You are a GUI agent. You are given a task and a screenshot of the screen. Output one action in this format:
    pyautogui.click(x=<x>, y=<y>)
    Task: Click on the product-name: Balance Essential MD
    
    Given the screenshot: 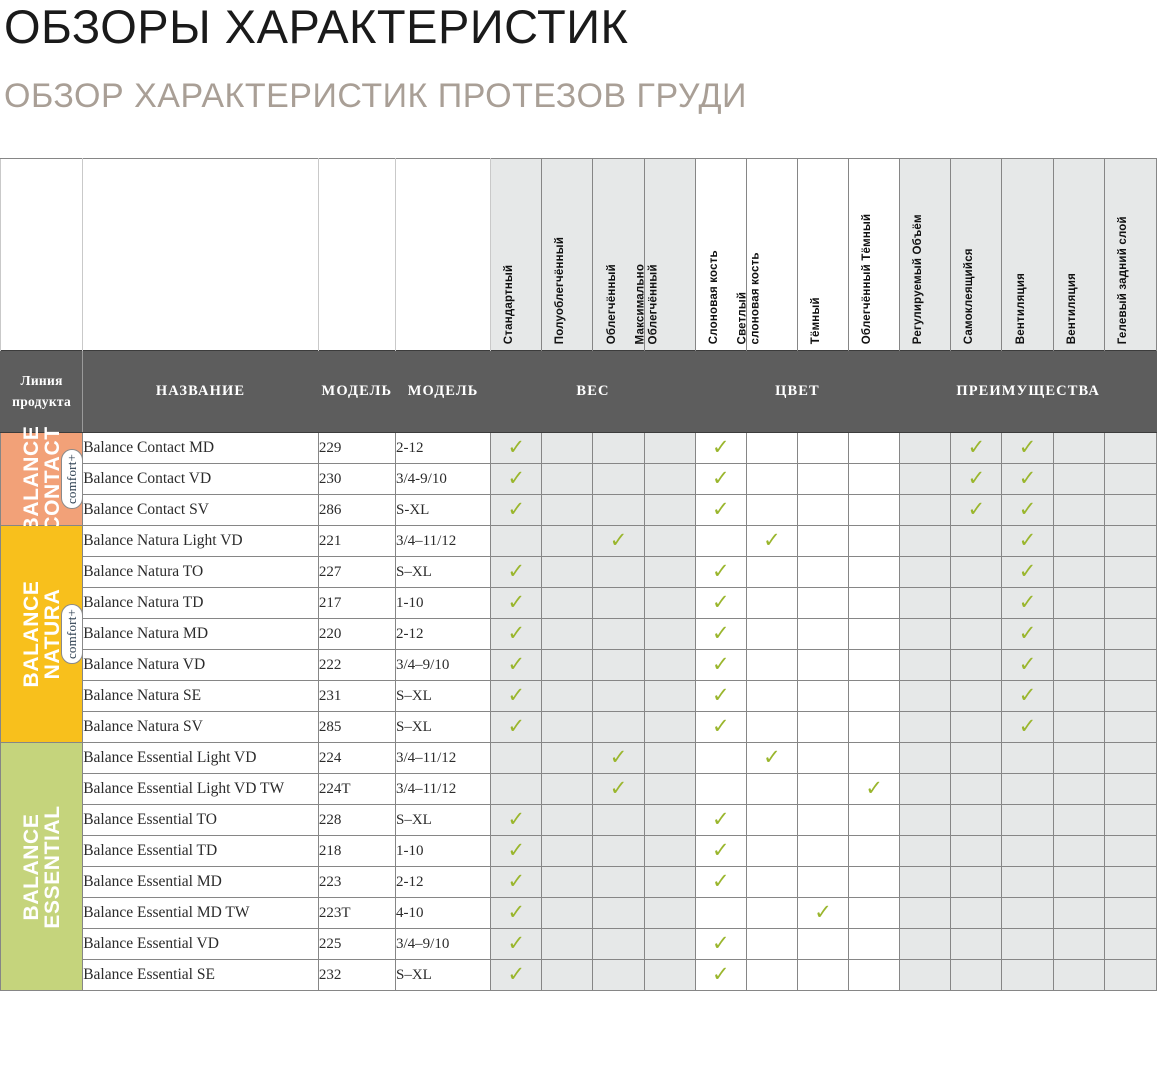 What is the action you would take?
    pyautogui.click(x=200, y=882)
    